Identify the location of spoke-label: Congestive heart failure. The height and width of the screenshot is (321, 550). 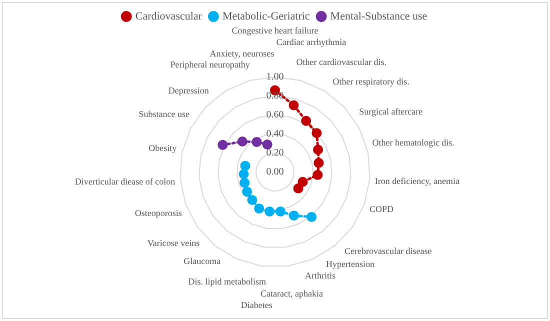
(275, 30).